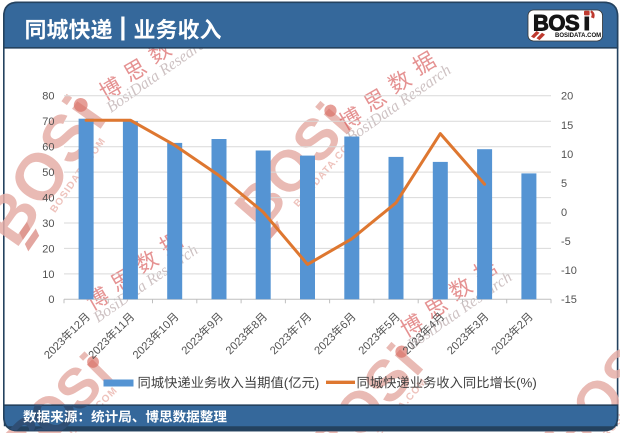 This screenshot has width=620, height=433. I want to click on svg-text: -15, so click(569, 300).